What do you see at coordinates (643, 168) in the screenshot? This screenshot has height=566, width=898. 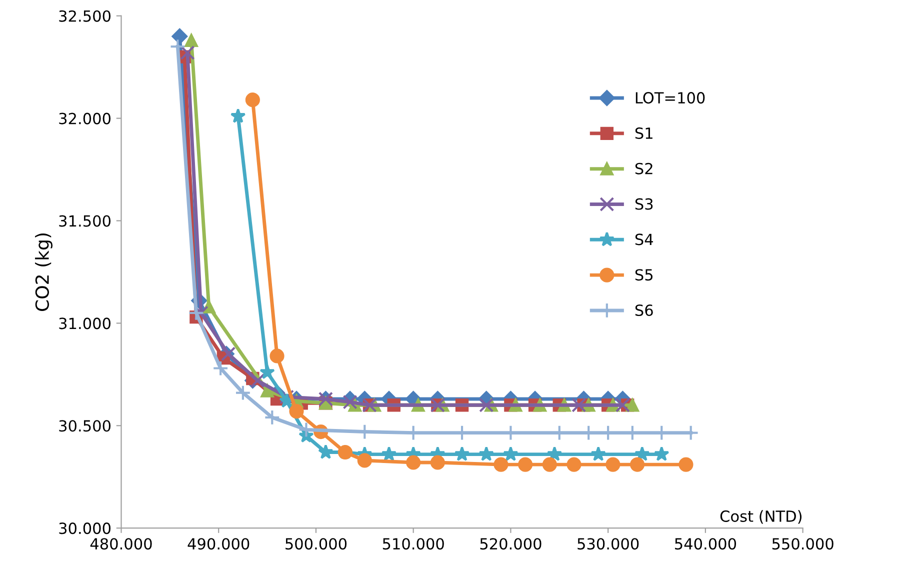 I see `legend-label: S2` at bounding box center [643, 168].